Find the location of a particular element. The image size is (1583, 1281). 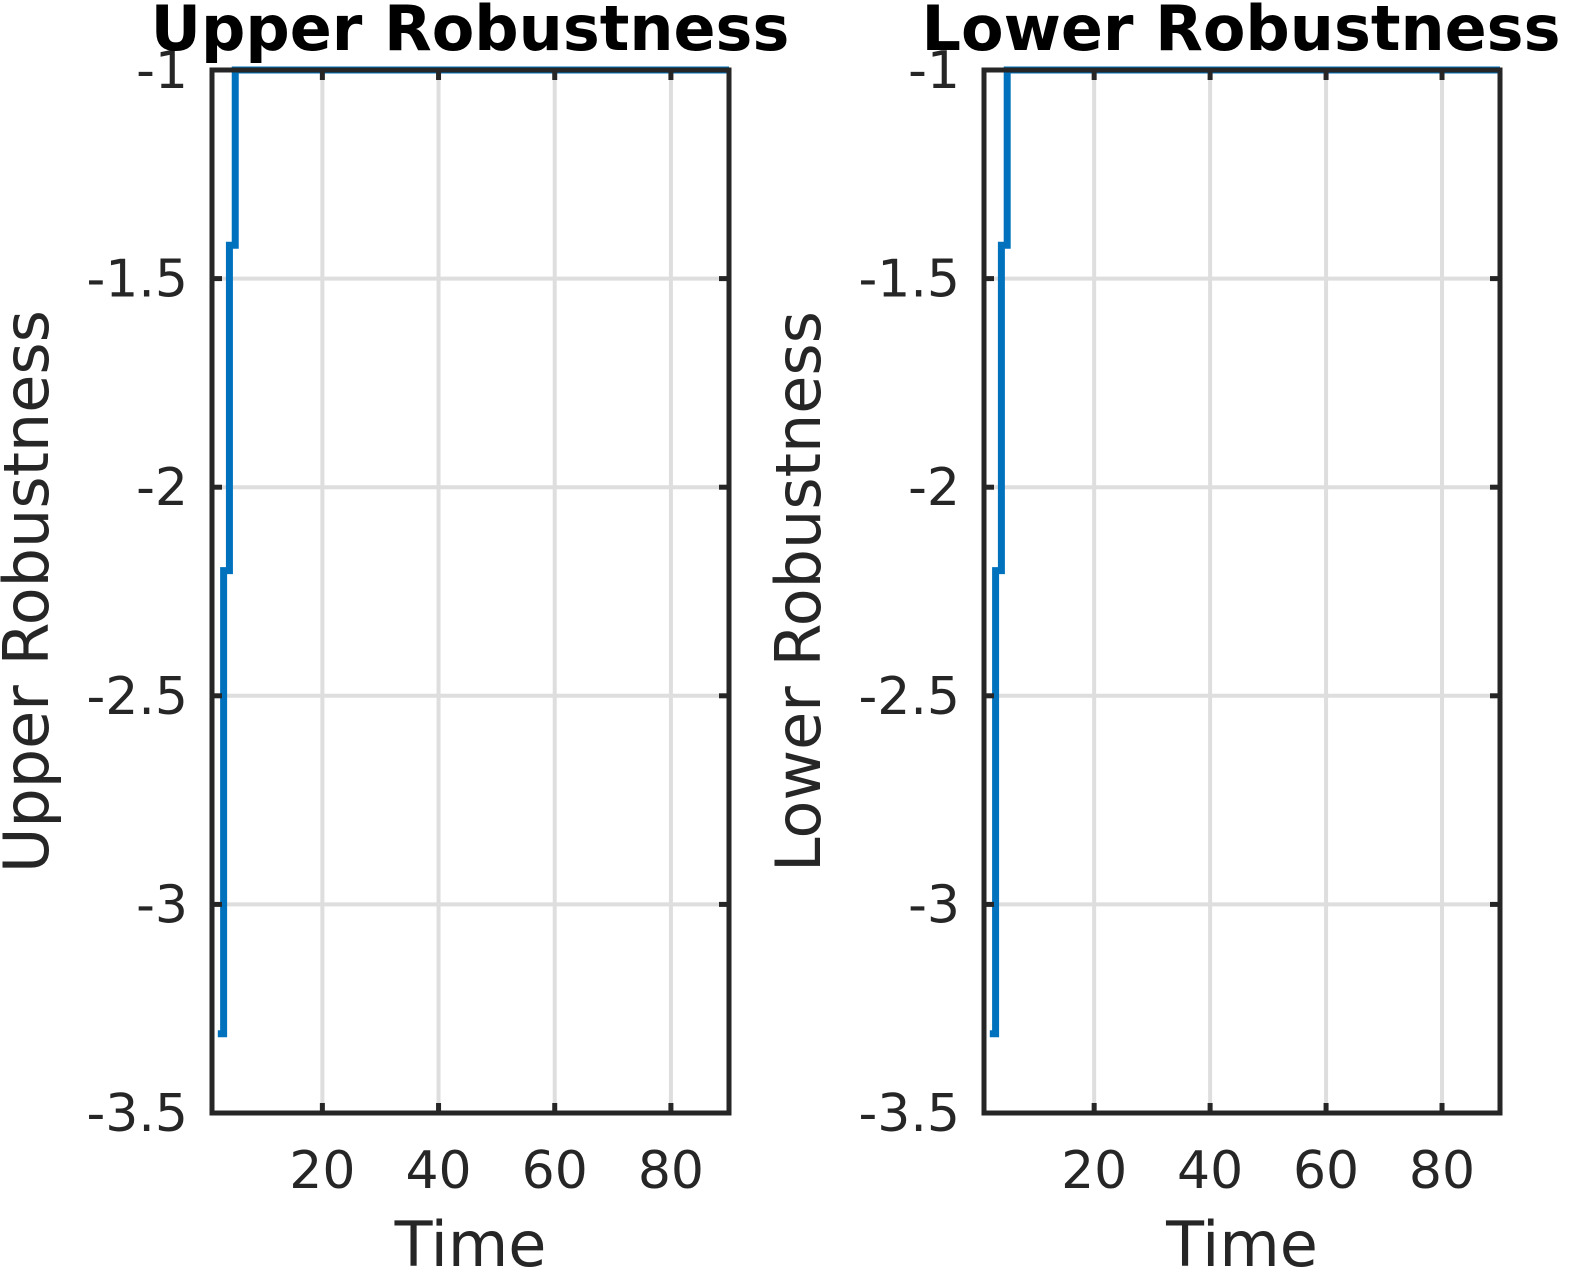

upper-x-tick-label: 60 is located at coordinates (555, 1171).